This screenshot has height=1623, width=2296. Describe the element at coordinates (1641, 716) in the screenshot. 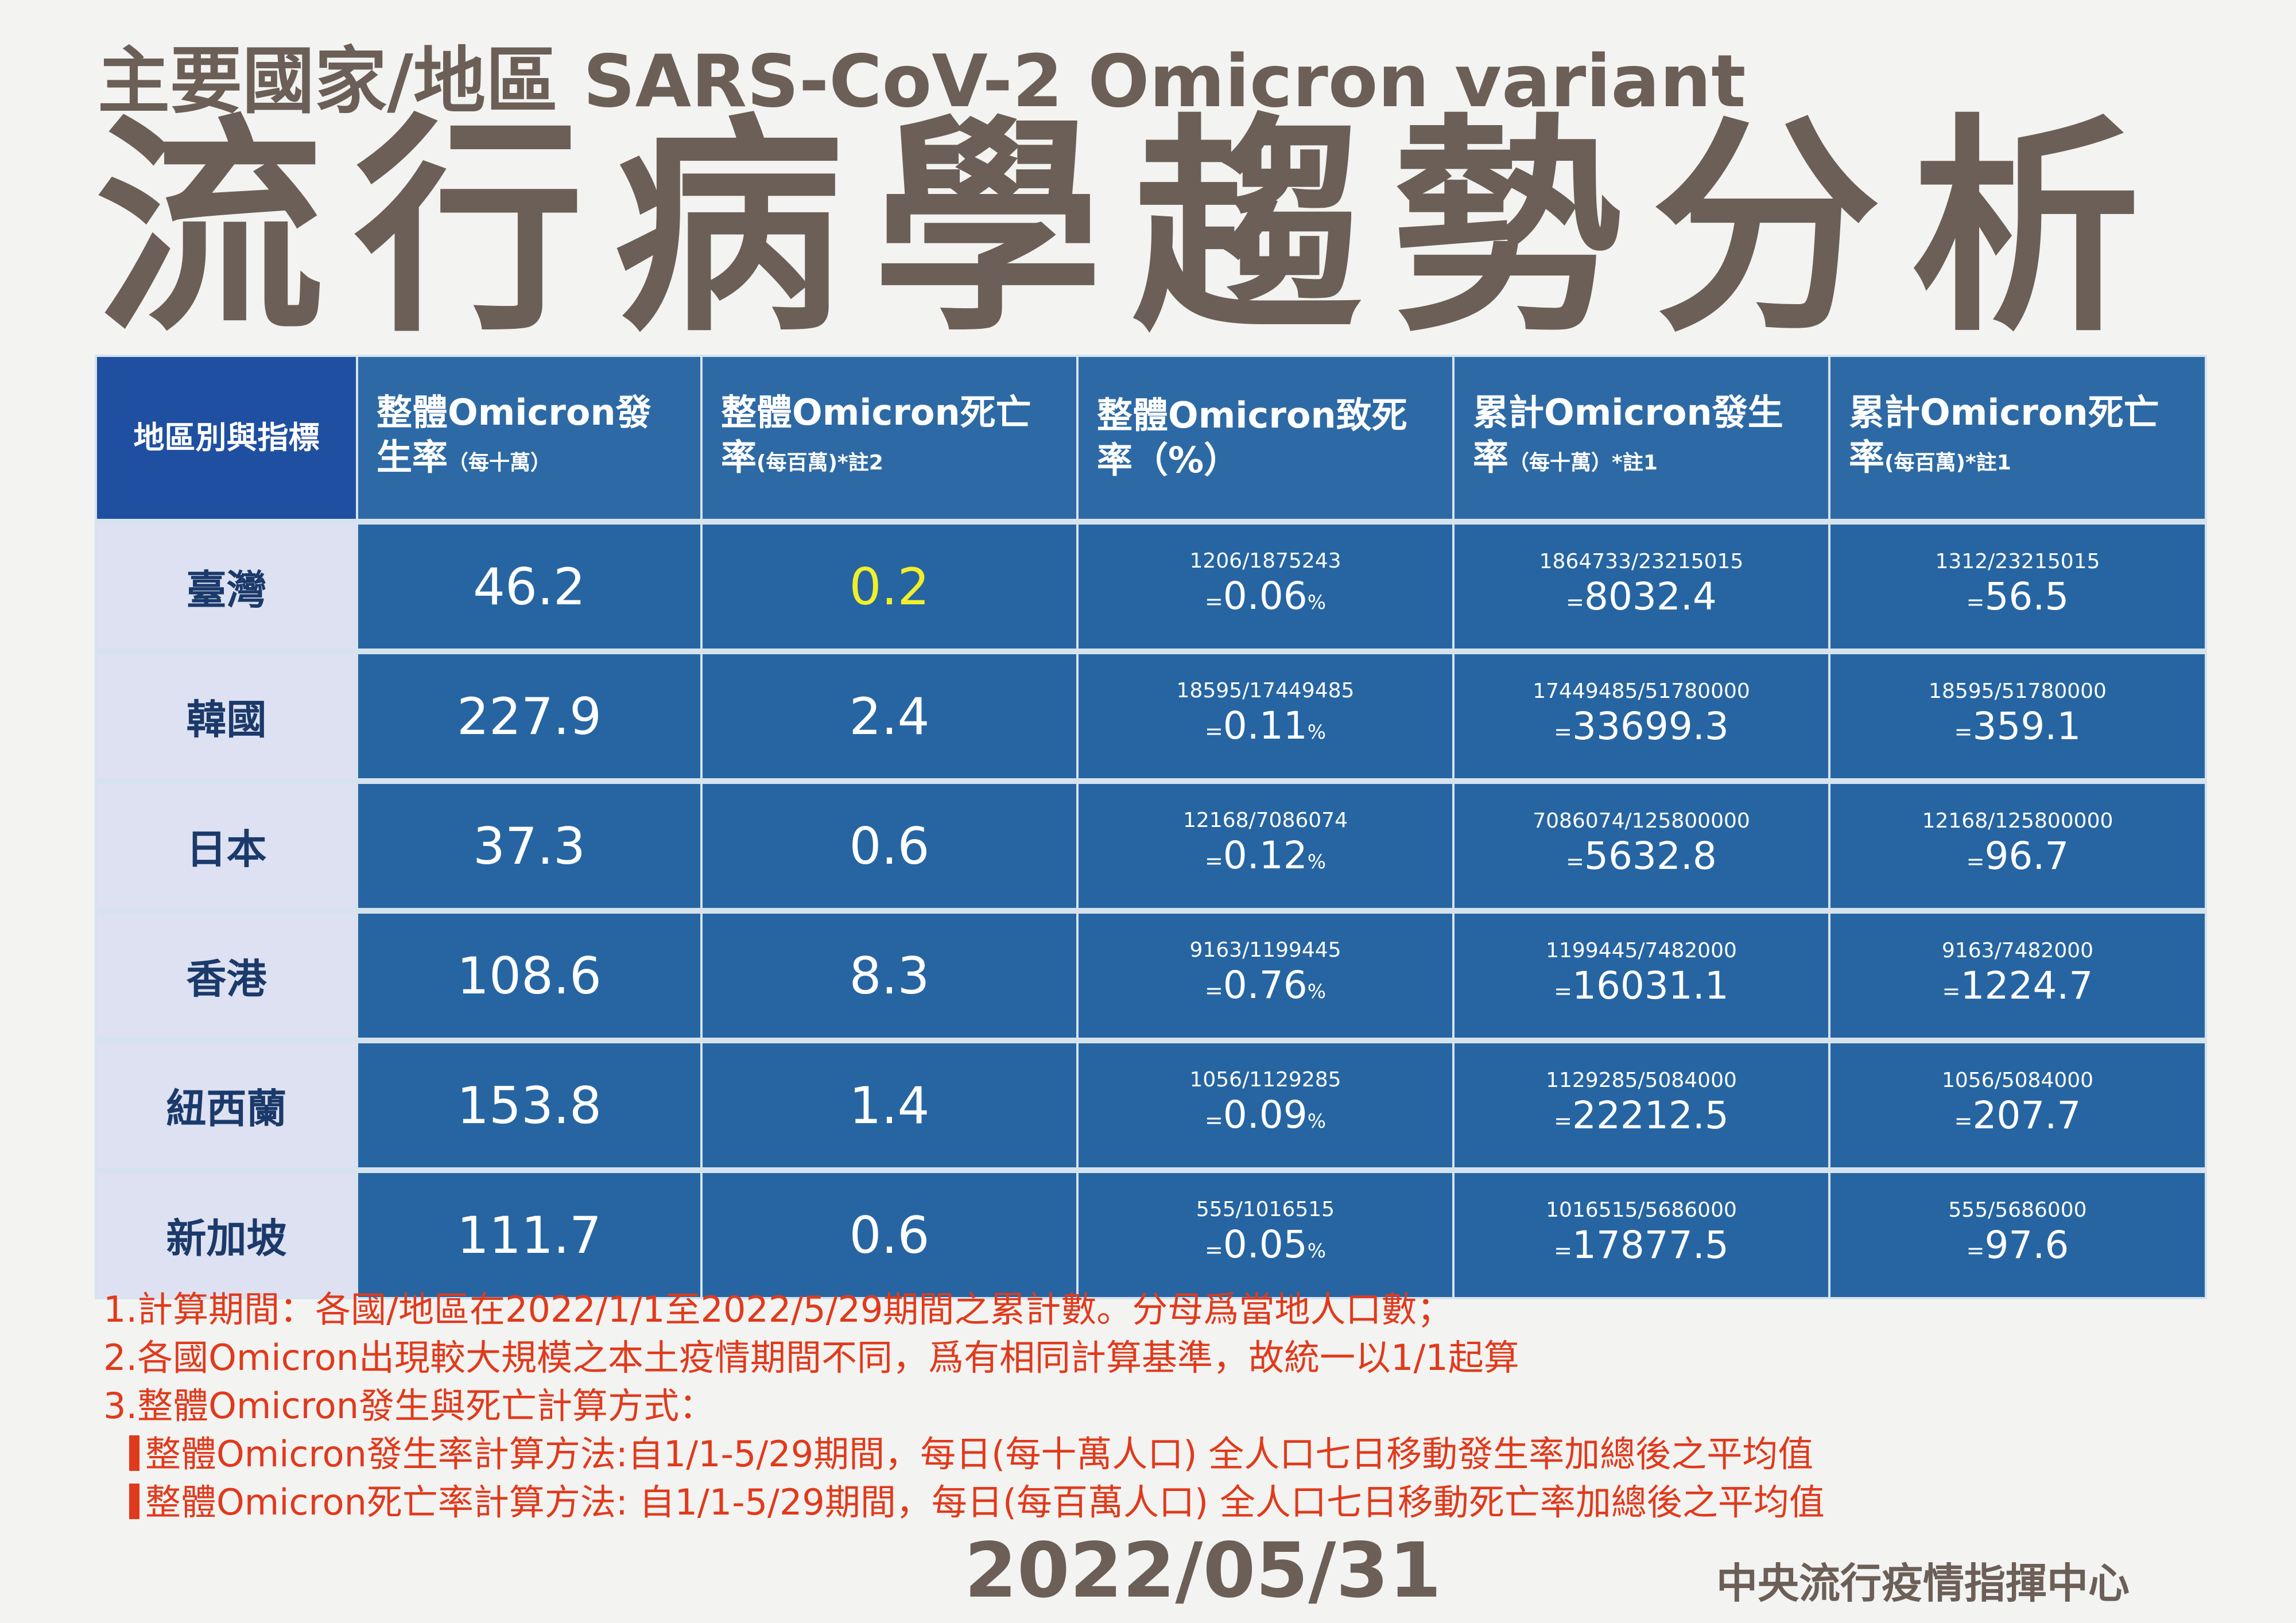

I see `cumulative-incidence-cell: 17449485/51780000 =33699.3` at that location.